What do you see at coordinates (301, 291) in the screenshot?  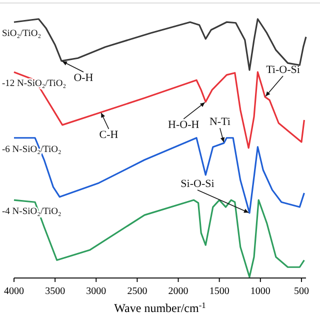 I see `x-tick-label: 500` at bounding box center [301, 291].